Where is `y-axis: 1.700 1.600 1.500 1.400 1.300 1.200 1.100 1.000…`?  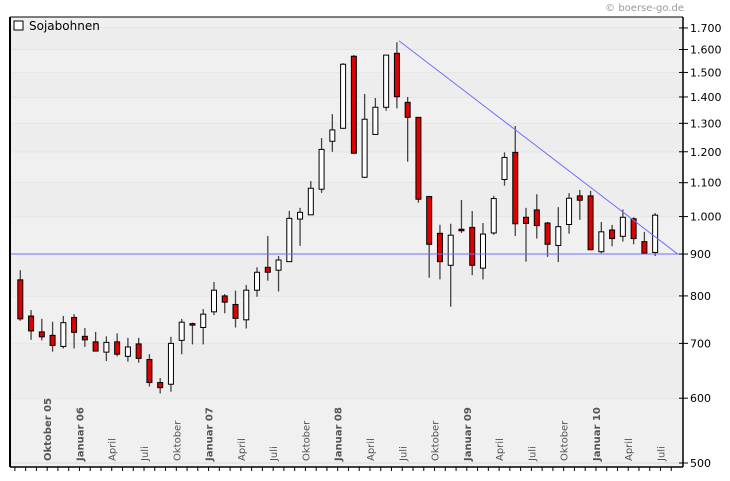 y-axis: 1.700 1.600 1.500 1.400 1.300 1.200 1.100 1.000… is located at coordinates (700, 246).